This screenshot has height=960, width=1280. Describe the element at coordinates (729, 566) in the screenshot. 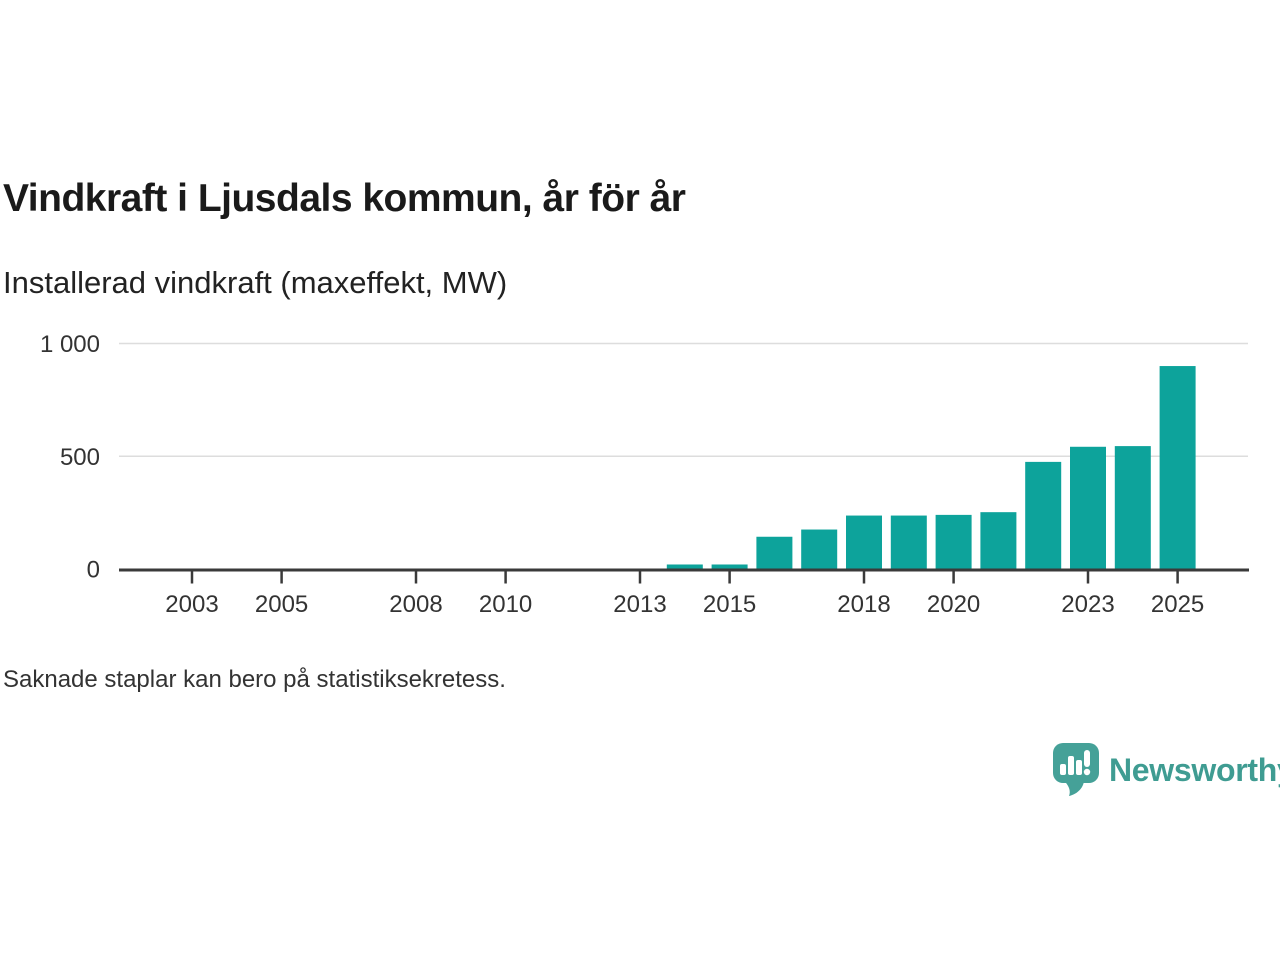

I see `bar-2015` at that location.